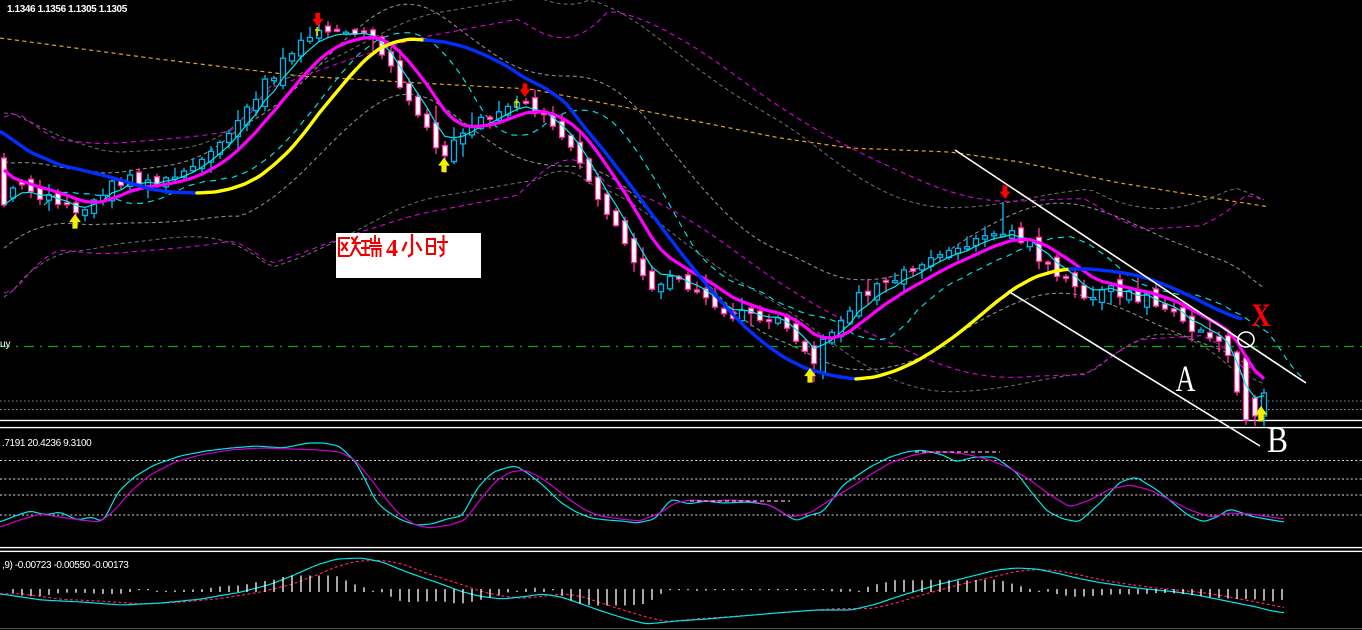 The height and width of the screenshot is (630, 1362). Describe the element at coordinates (1277, 440) in the screenshot. I see `svg-text: B` at that location.